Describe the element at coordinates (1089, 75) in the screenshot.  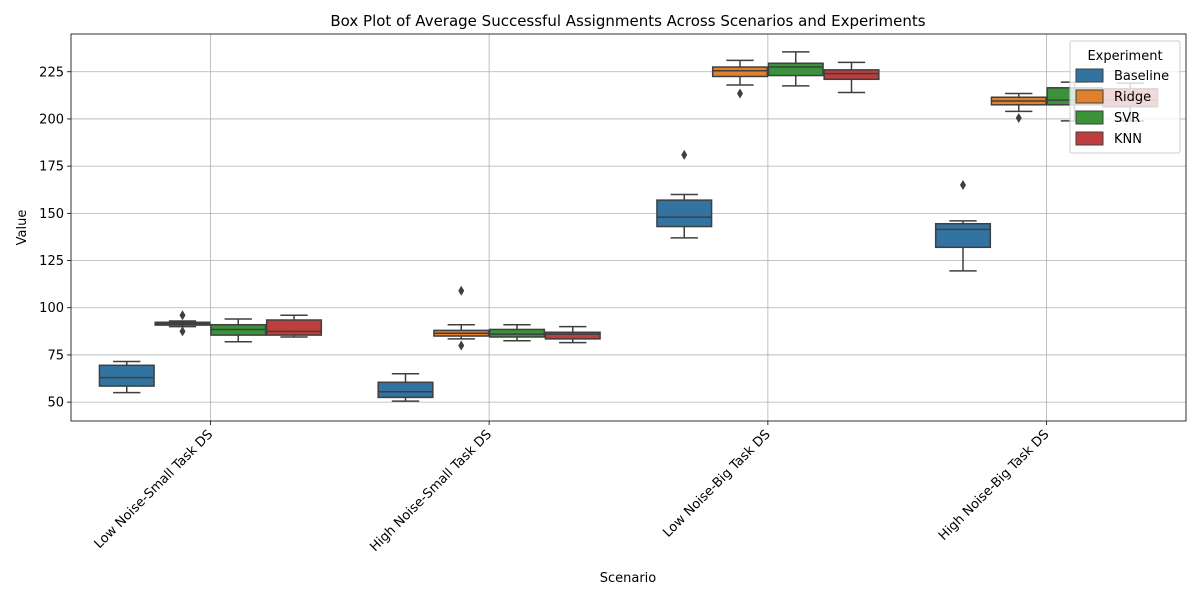
I see `legend-swatch-baseline` at that location.